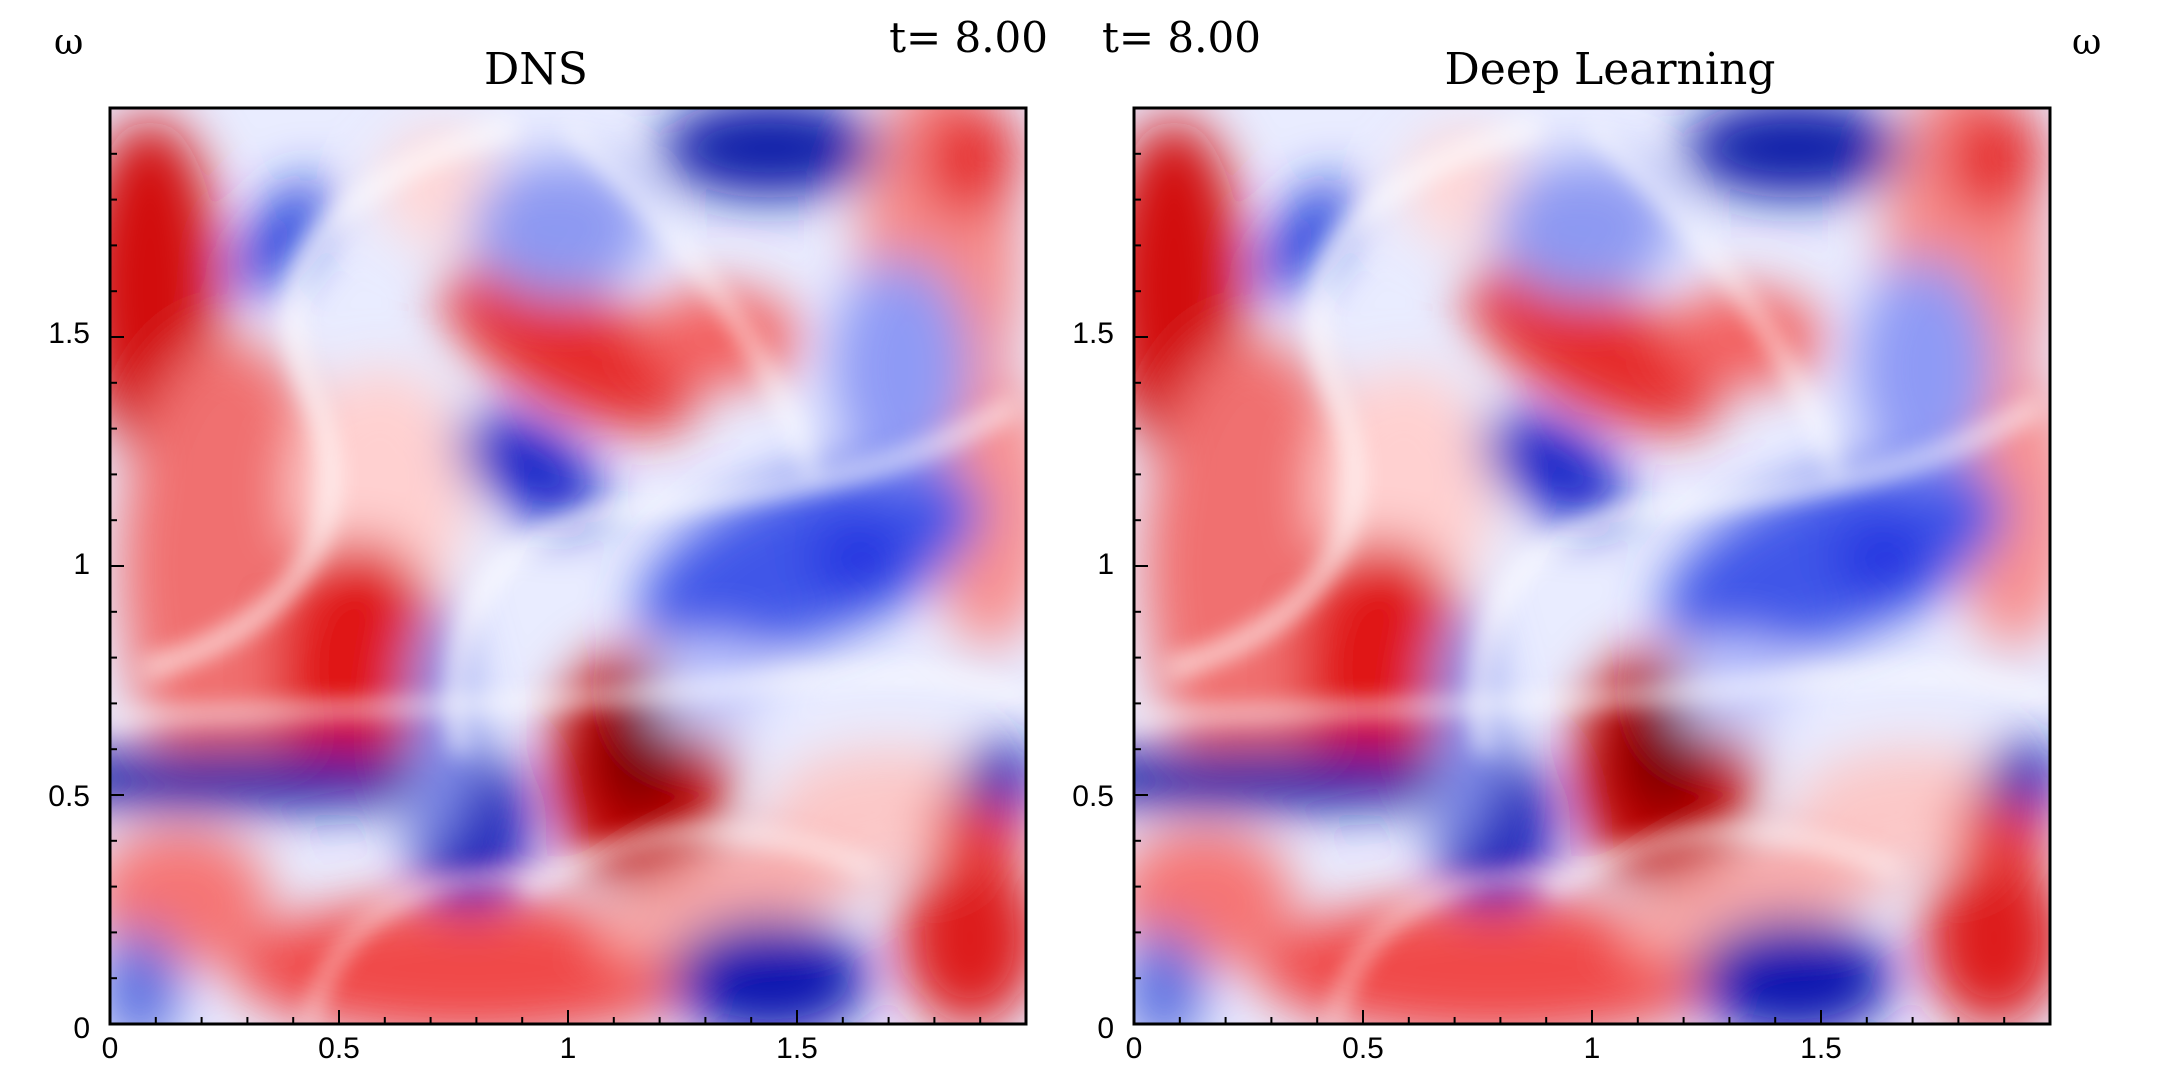  What do you see at coordinates (69, 796) in the screenshot?
I see `dns-ytick-label-0.5: 0.5` at bounding box center [69, 796].